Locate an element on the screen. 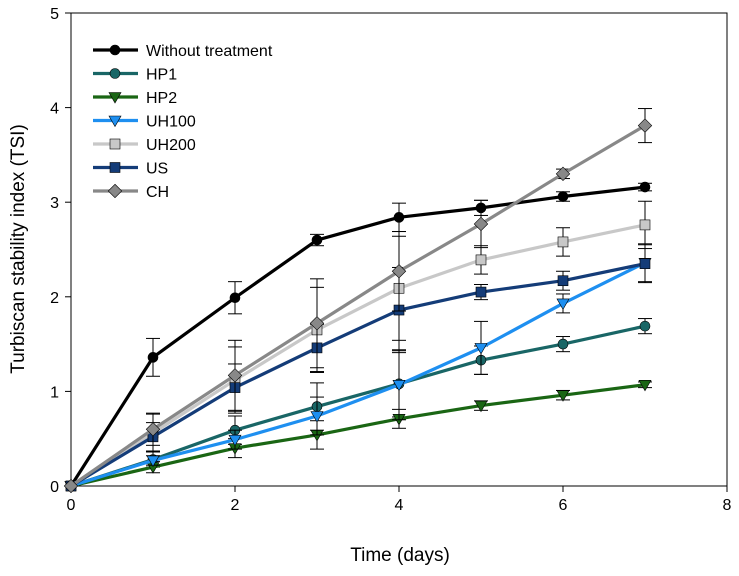 The height and width of the screenshot is (576, 739). x-axis-label: Time (days) is located at coordinates (400, 555).